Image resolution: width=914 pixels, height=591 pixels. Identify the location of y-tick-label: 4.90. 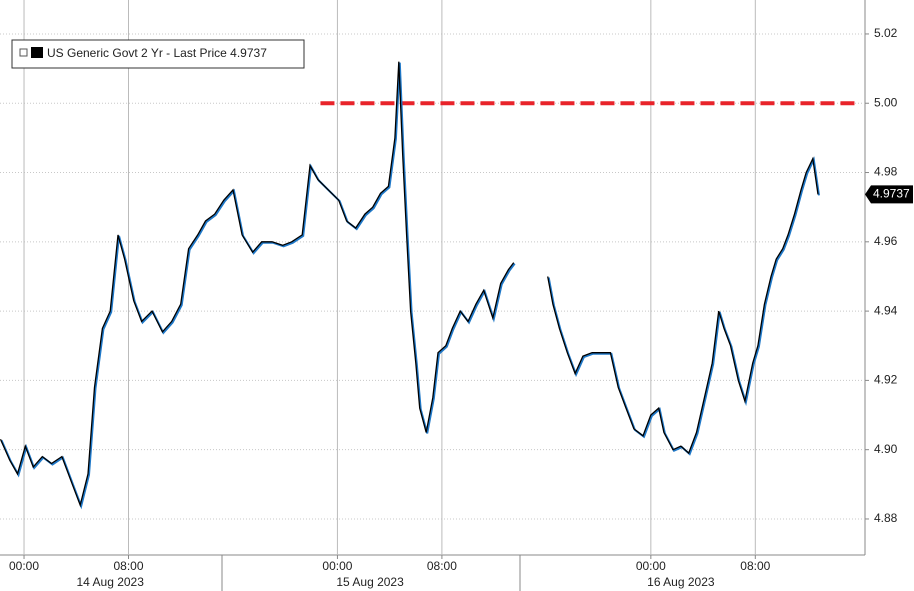
(886, 449).